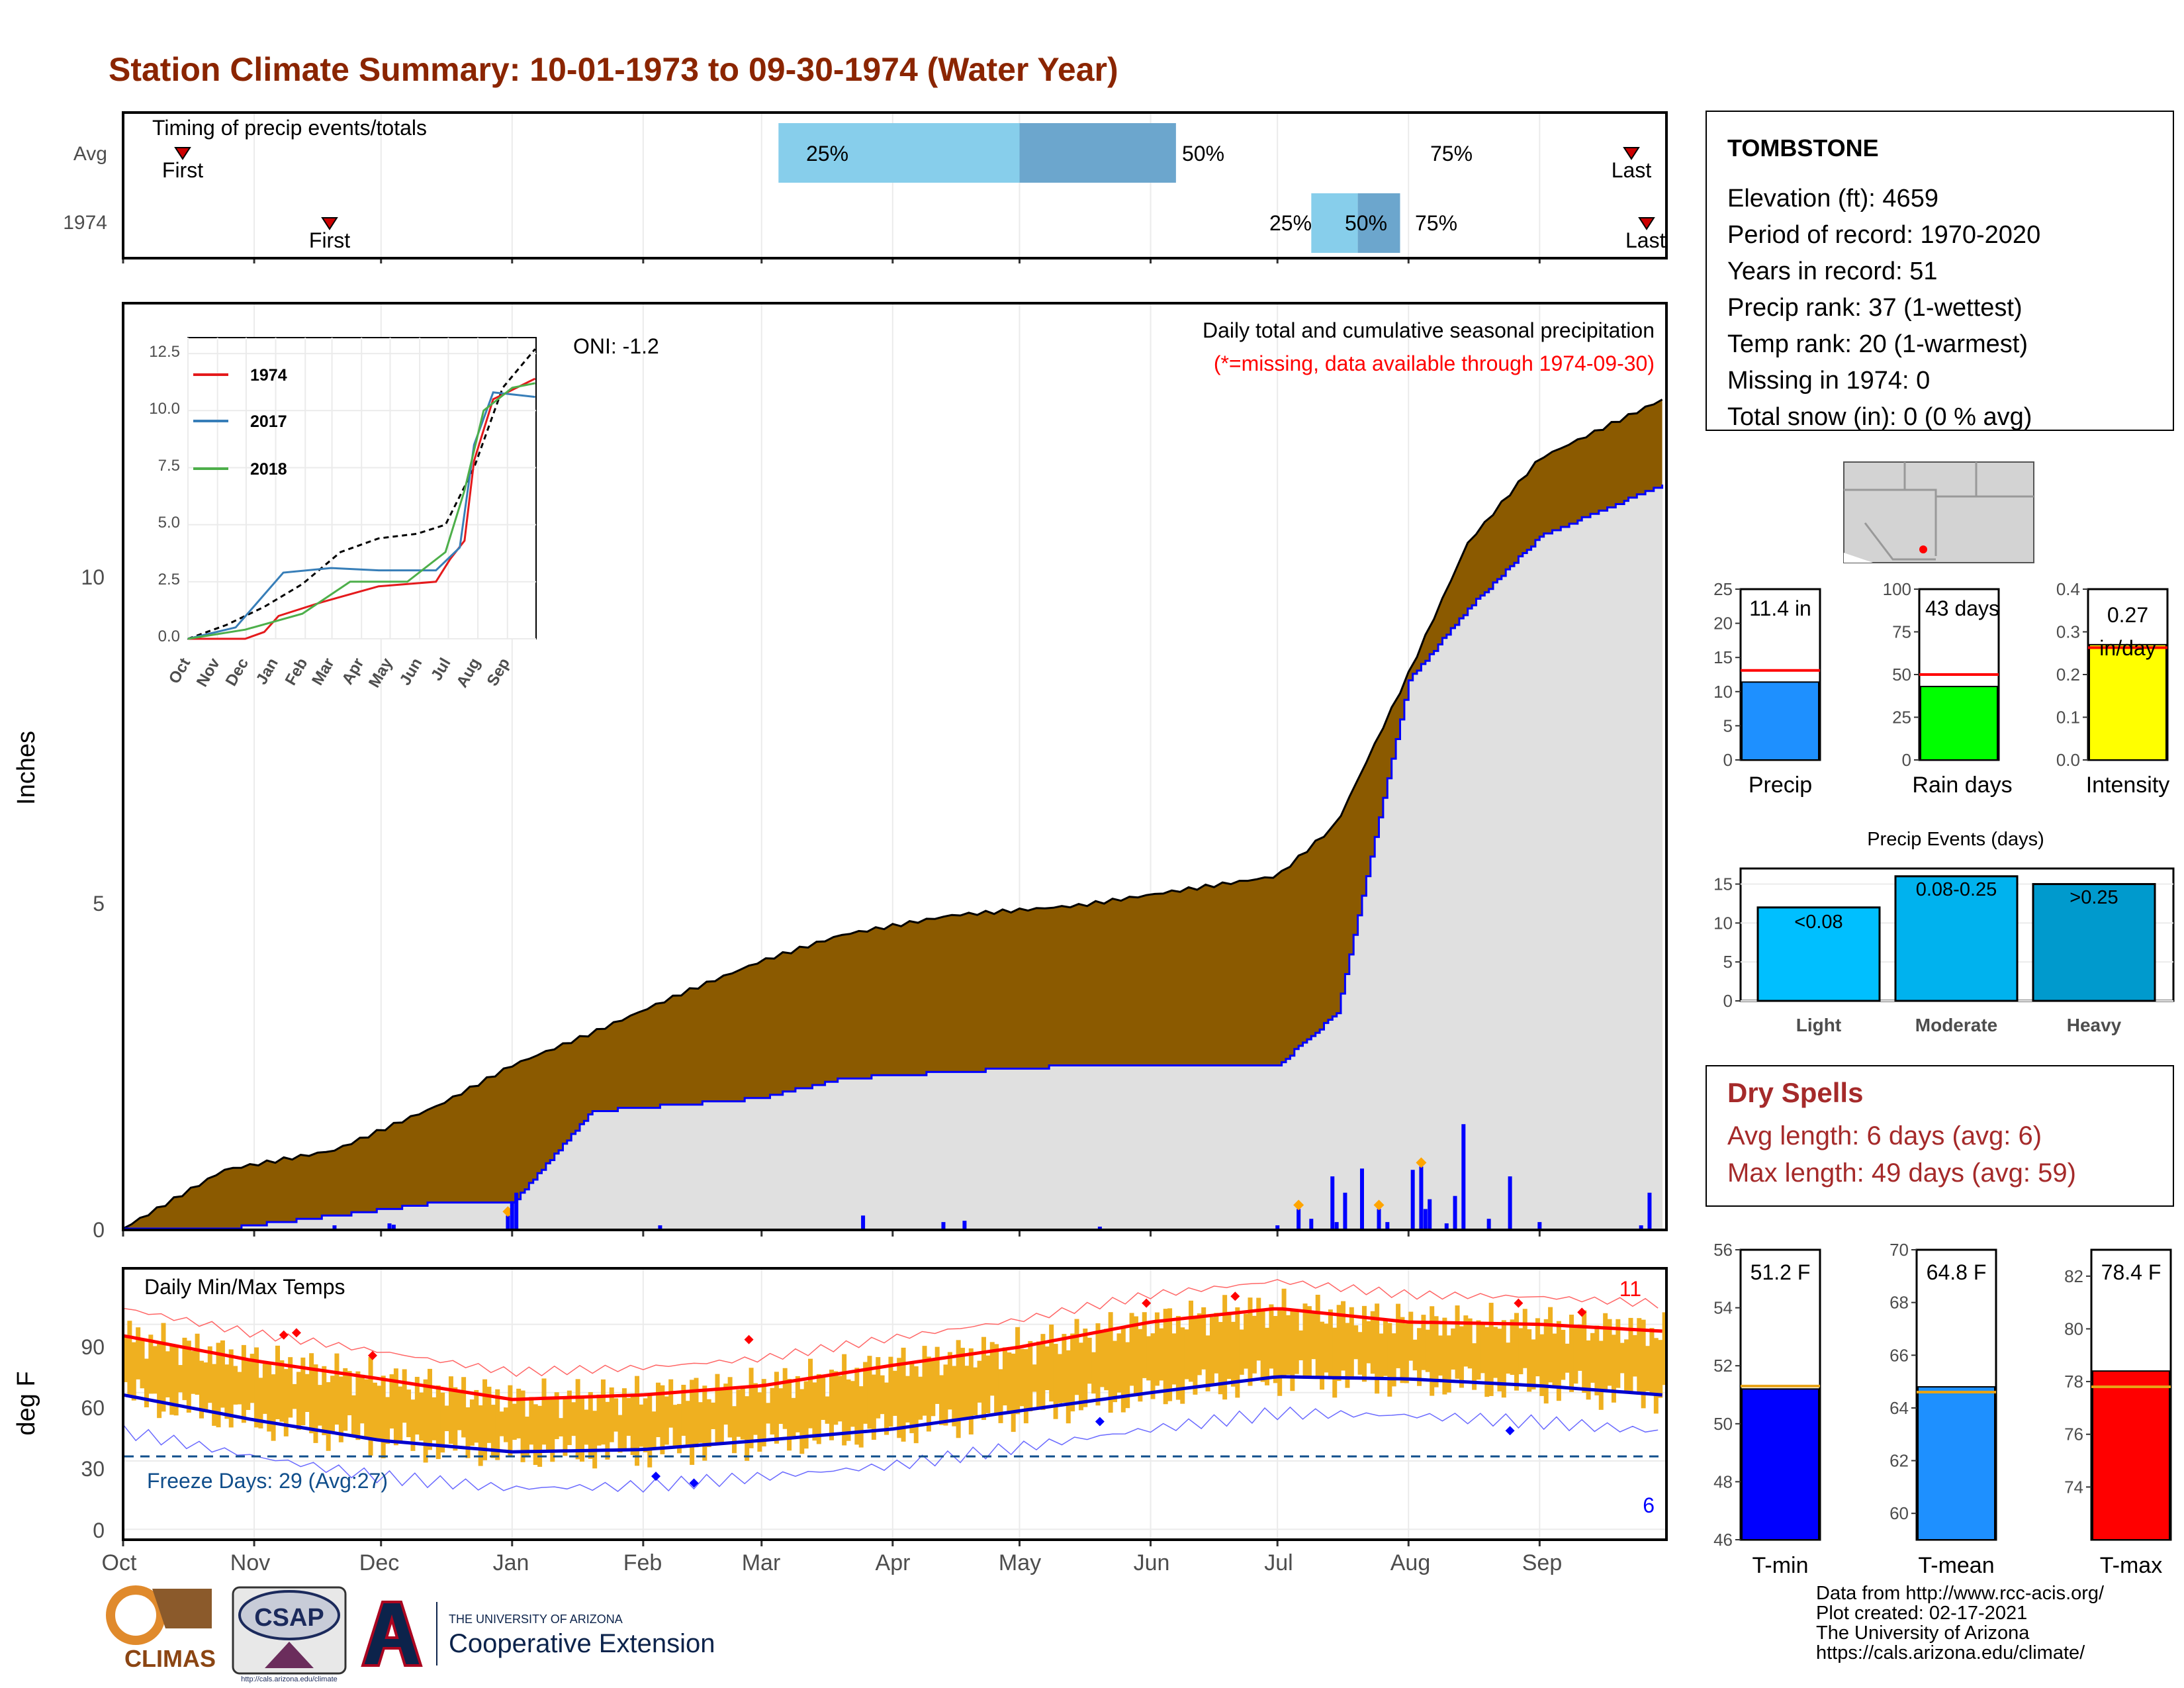 The height and width of the screenshot is (1688, 2184). What do you see at coordinates (268, 375) in the screenshot?
I see `legend-label-1974: 1974` at bounding box center [268, 375].